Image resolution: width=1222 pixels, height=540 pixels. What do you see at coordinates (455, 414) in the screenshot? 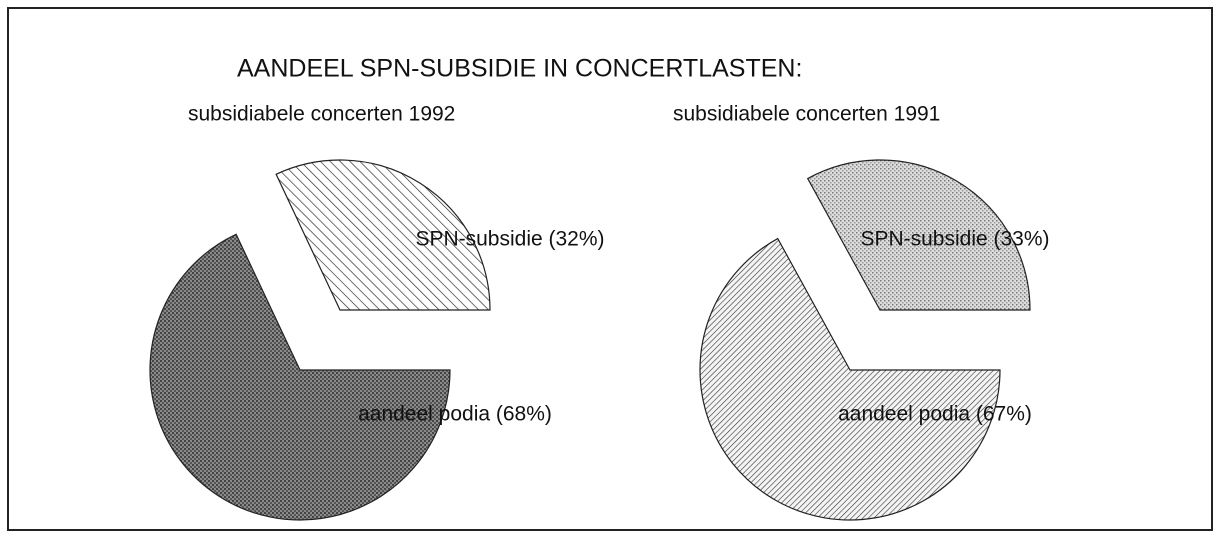
I see `slice-label: aandeel podia (68%)` at bounding box center [455, 414].